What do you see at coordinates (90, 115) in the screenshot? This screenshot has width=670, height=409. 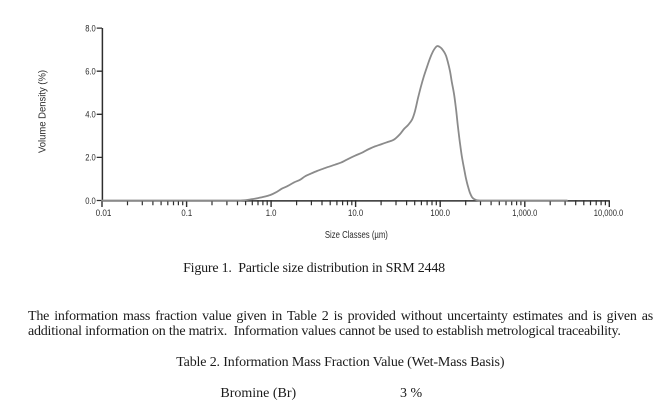 I see `svg-text: 4.0` at bounding box center [90, 115].